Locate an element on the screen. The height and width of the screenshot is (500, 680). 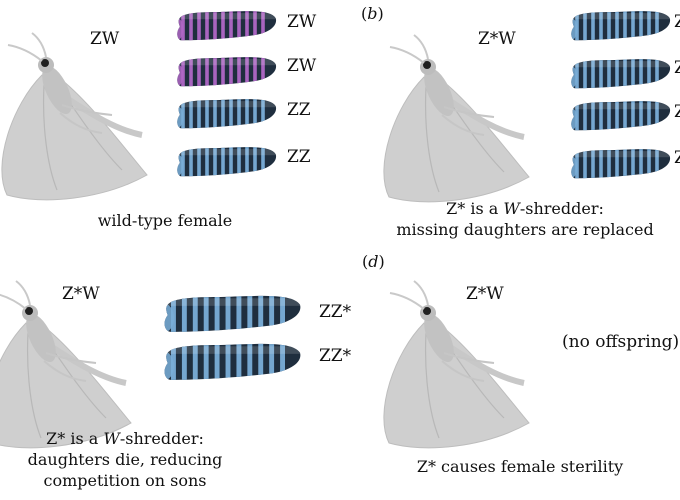
parent-genotype-label: ZW is located at coordinates (105, 39).